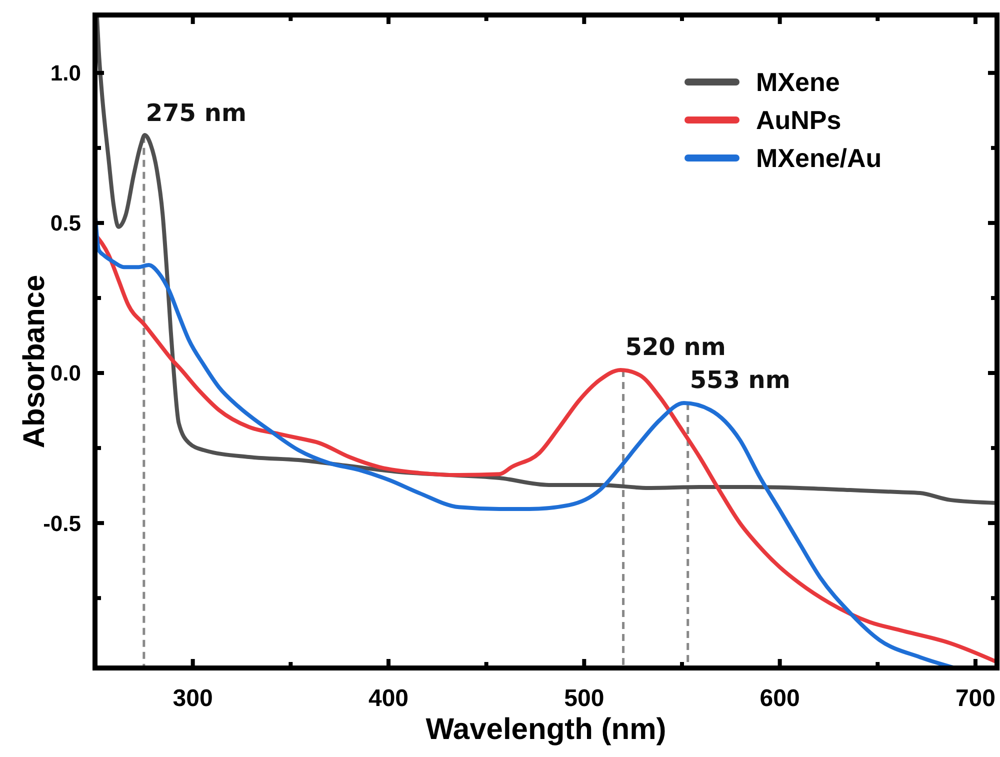 The image size is (1000, 757). Describe the element at coordinates (675, 347) in the screenshot. I see `annotation: 520 nm` at that location.